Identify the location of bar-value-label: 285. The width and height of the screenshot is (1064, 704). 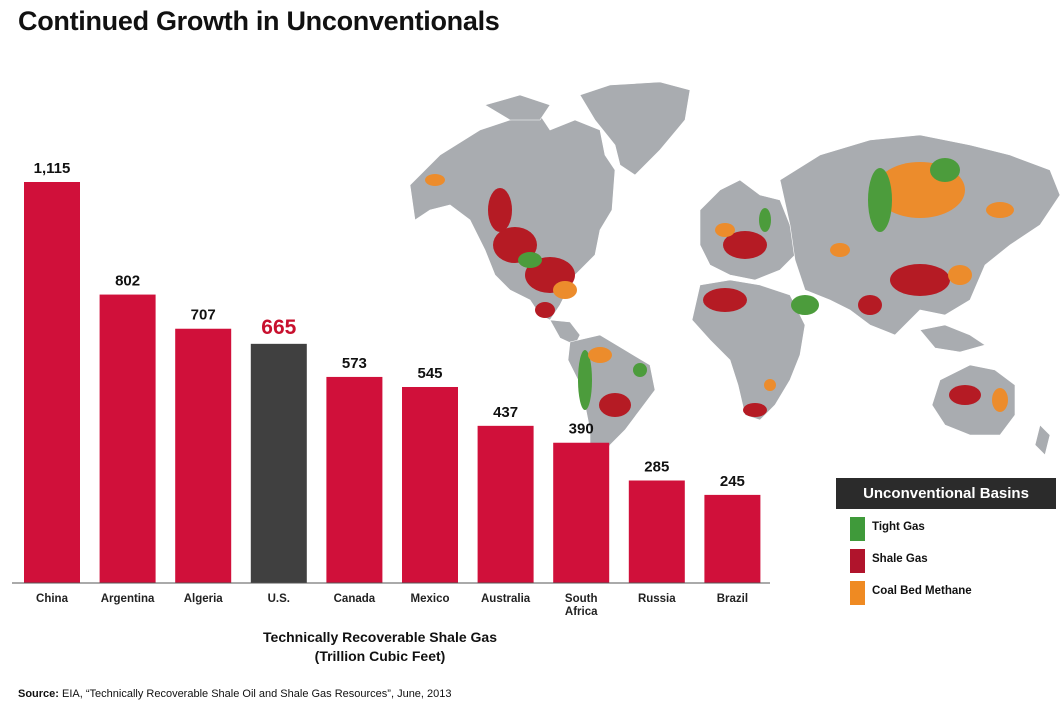
(656, 467).